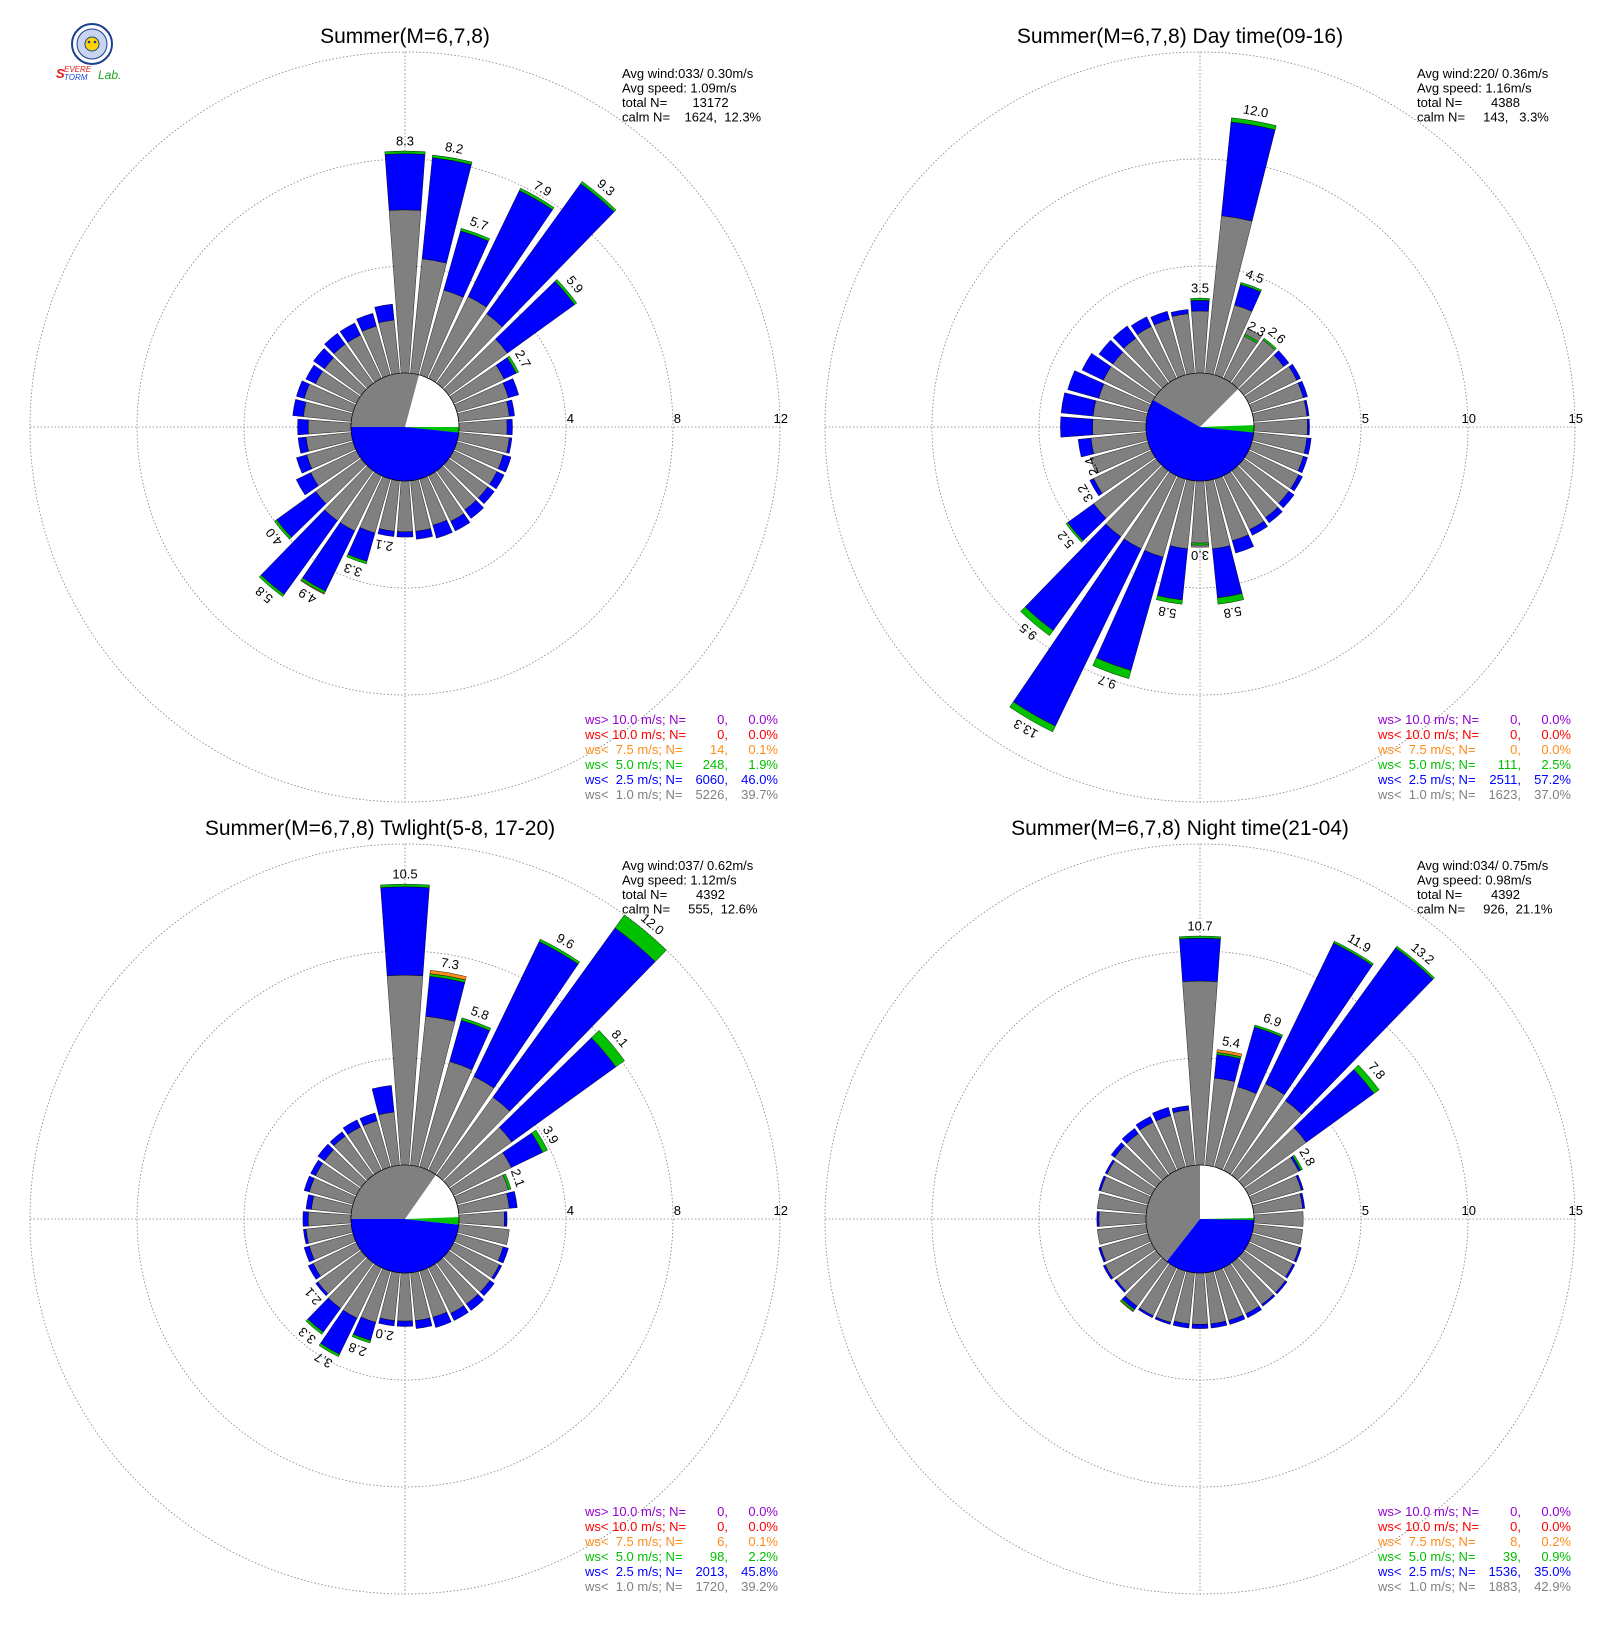  I want to click on bar-value-label: 5.7, so click(479, 223).